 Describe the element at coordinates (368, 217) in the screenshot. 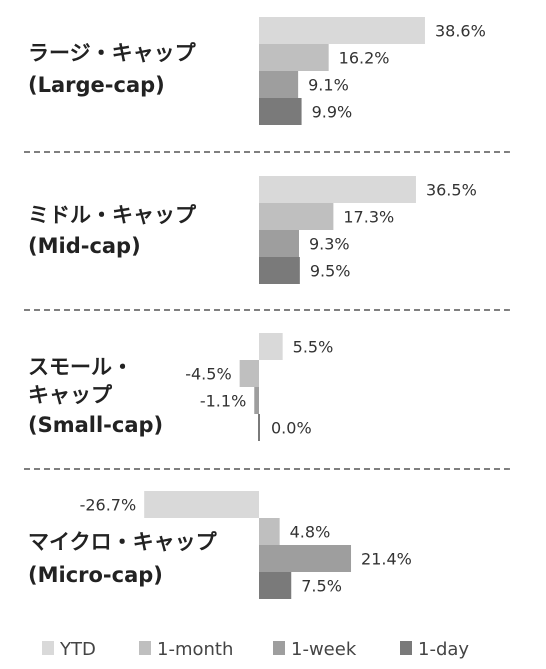

I see `value-label: 17.3%` at that location.